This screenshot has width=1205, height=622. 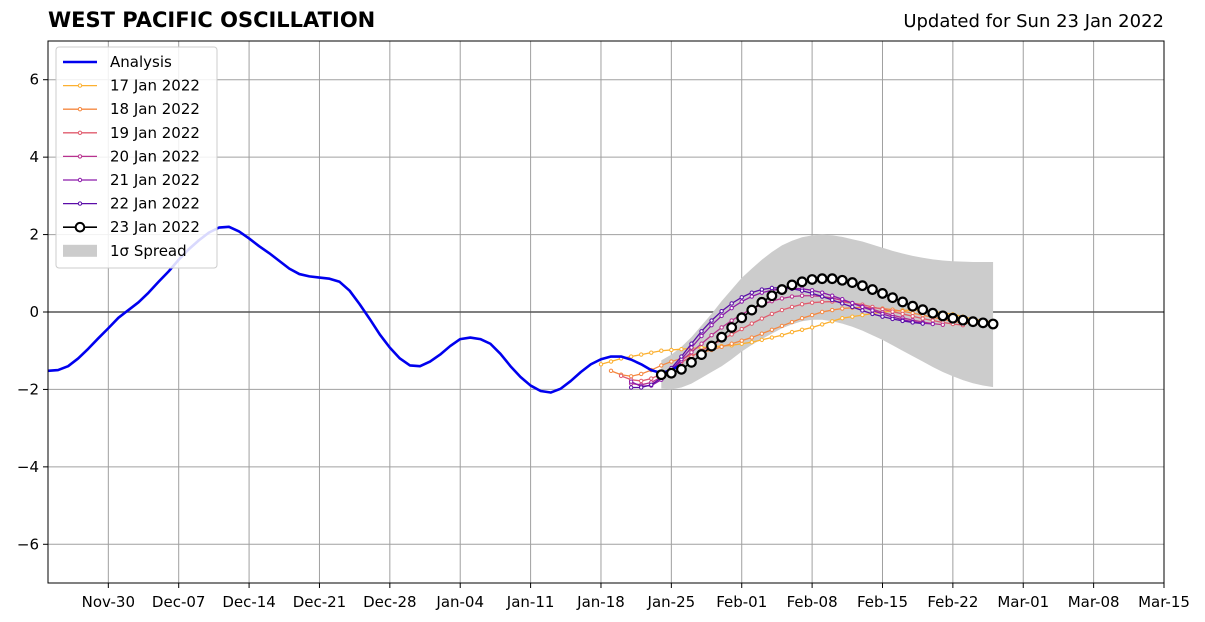 I want to click on x-tick-label: Dec-14, so click(x=249, y=602).